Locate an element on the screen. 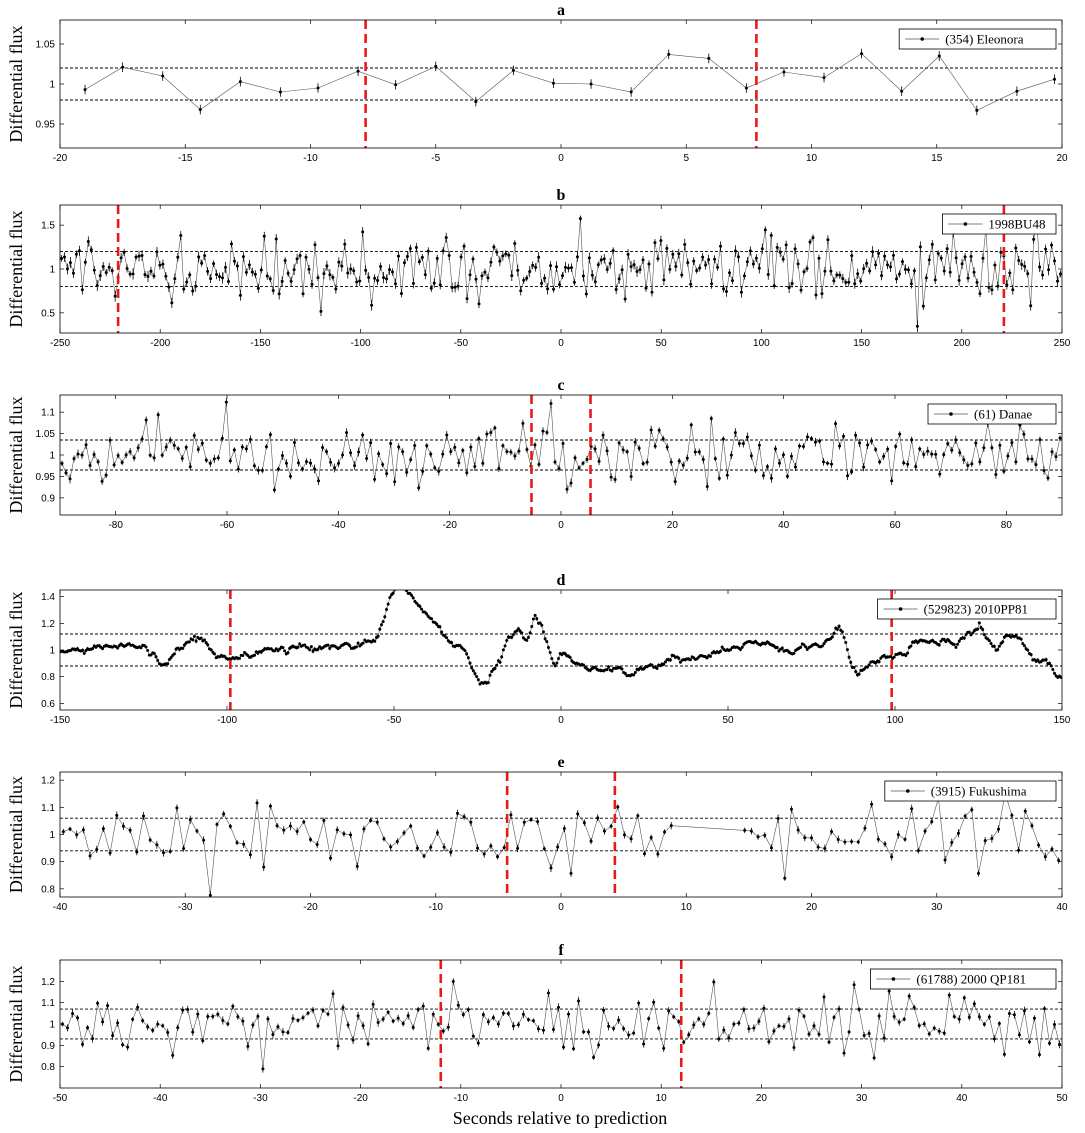 This screenshot has height=1133, width=1085. x-tick-label: 60 is located at coordinates (895, 525).